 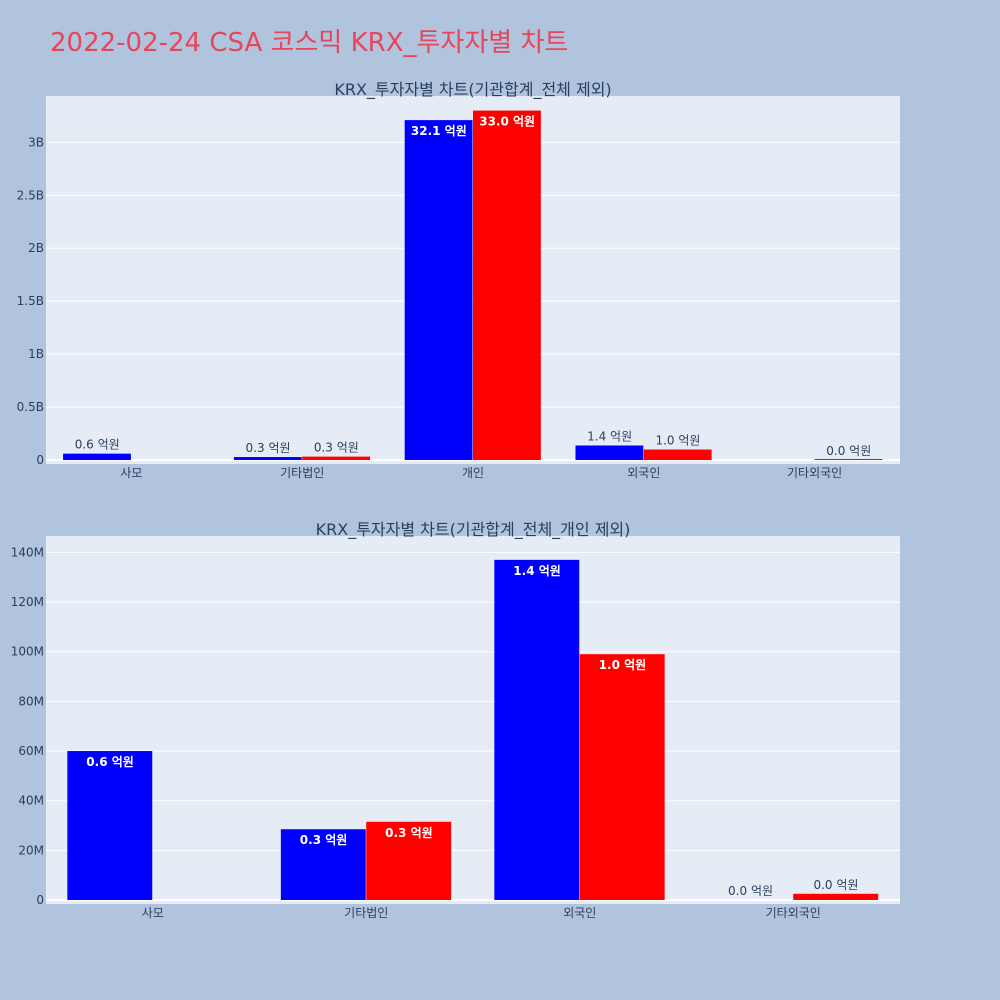 I want to click on y-tick-label: 60M, so click(x=31, y=751).